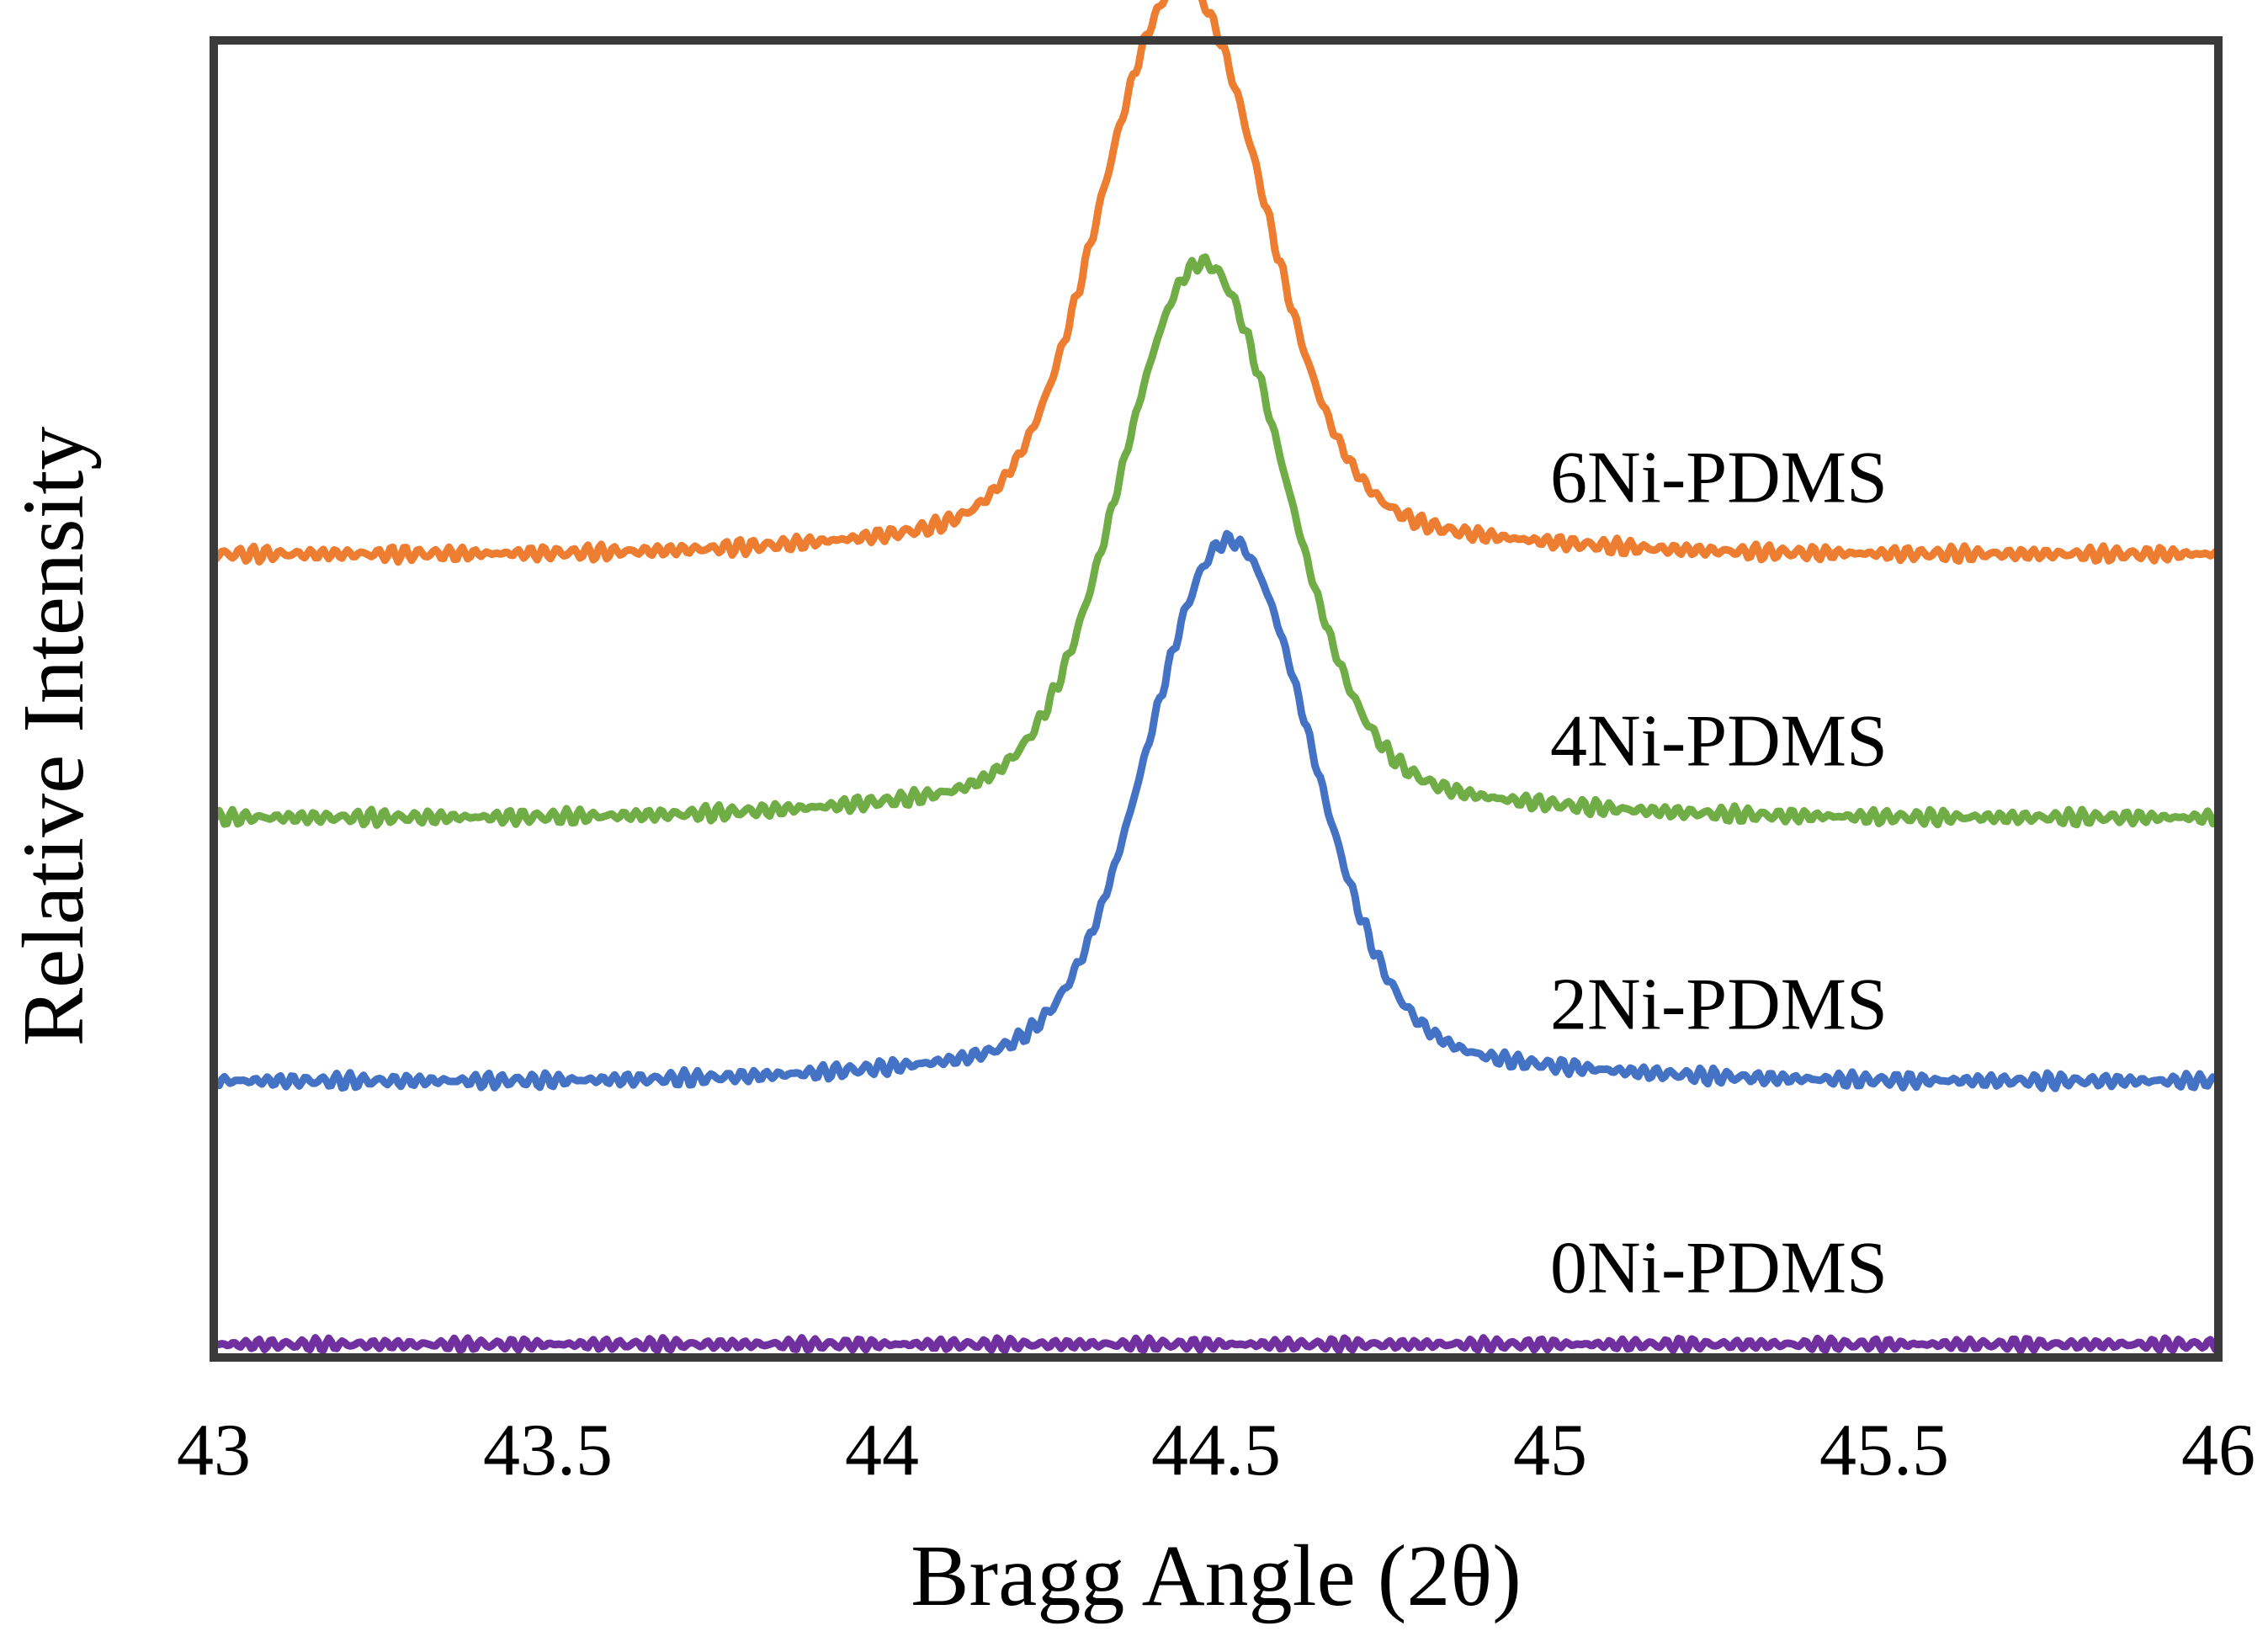 Image resolution: width=2268 pixels, height=1647 pixels. What do you see at coordinates (1719, 477) in the screenshot?
I see `series-label-6ni-pdms: 6Ni-PDMS` at bounding box center [1719, 477].